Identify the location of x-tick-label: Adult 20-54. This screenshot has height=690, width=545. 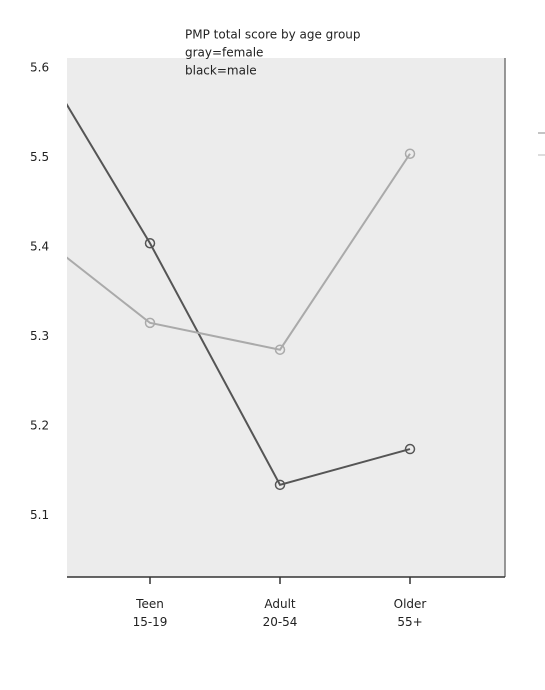
(280, 613).